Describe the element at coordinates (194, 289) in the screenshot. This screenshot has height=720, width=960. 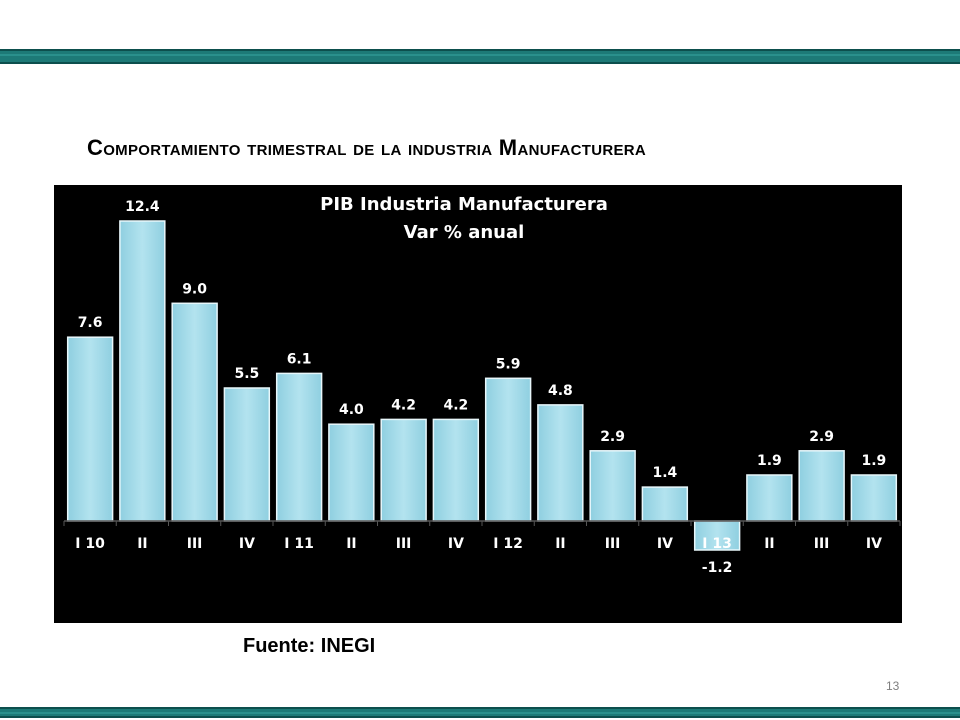
I see `data-label: 9.0` at that location.